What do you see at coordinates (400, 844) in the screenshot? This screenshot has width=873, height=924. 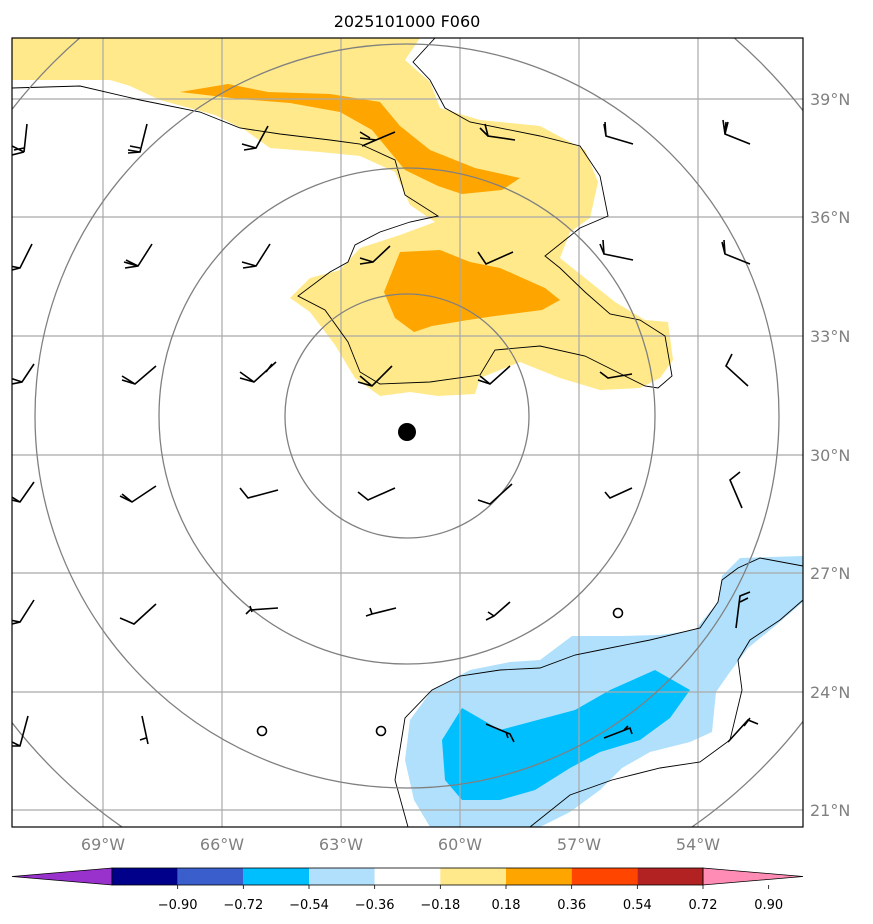 I see `longitude-labels: 69°W 66°W 63°W 60°W 57°W 54°W` at bounding box center [400, 844].